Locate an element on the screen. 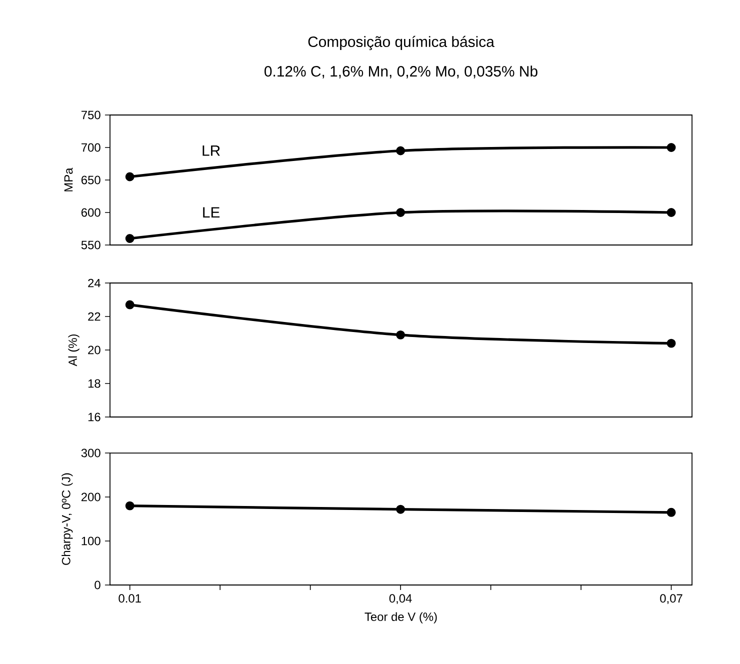  x-tick-label: 0,04 is located at coordinates (400, 599).